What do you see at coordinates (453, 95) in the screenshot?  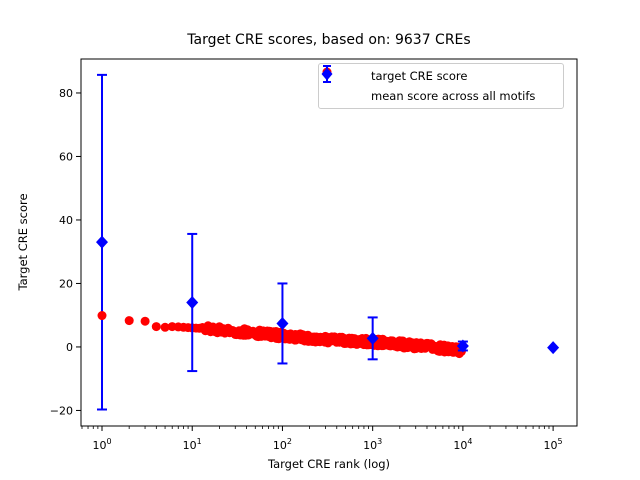 I see `legend-label: mean score across all motifs` at bounding box center [453, 95].